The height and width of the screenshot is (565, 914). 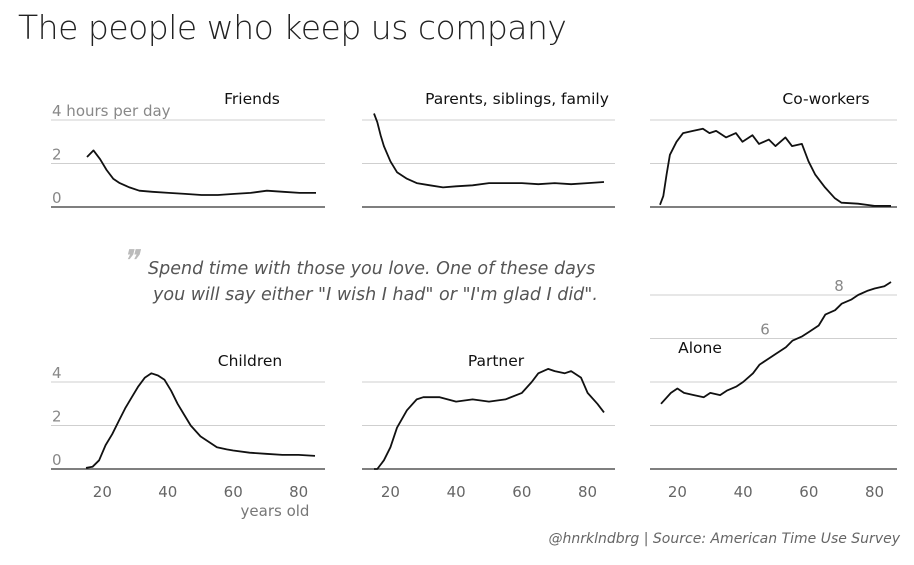 What do you see at coordinates (111, 111) in the screenshot?
I see `y-tick-label: 4 hours per day` at bounding box center [111, 111].